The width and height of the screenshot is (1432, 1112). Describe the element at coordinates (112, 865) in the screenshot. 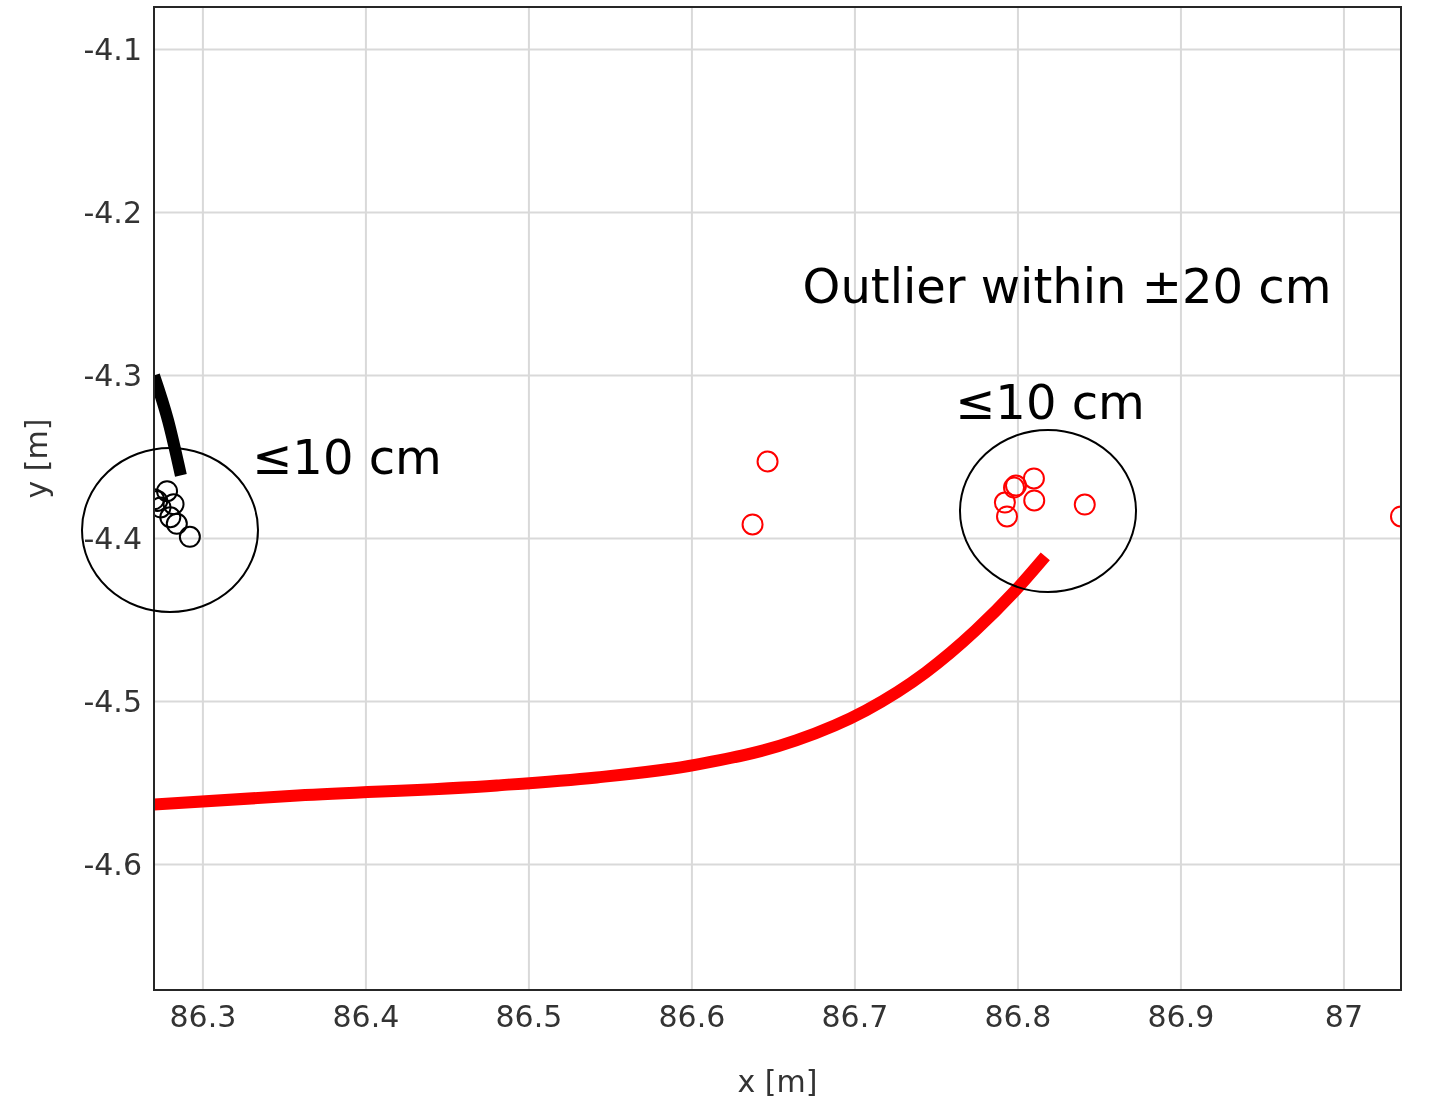

I see `y-tick-label: -4.6` at that location.